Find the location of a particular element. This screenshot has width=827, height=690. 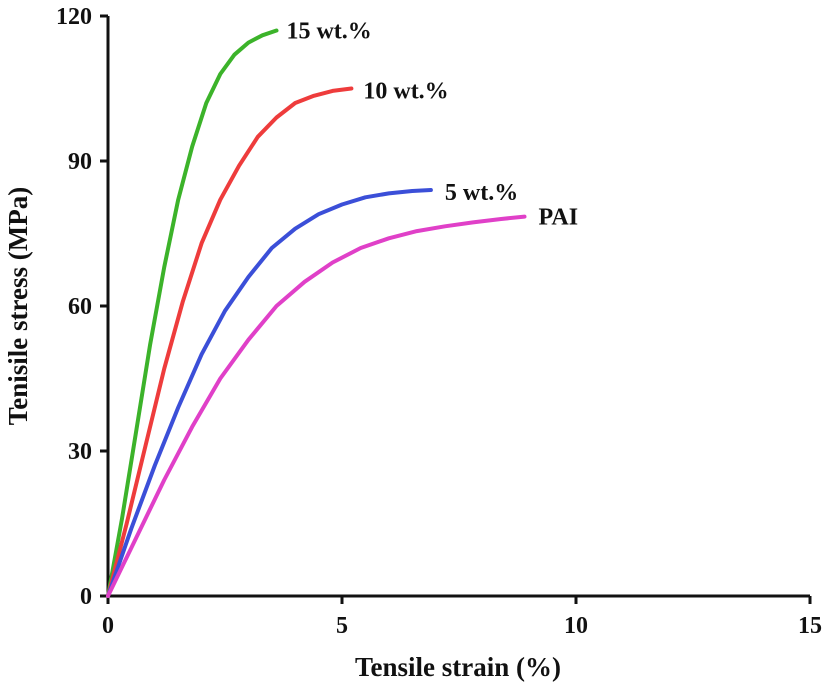

x-tick-label: 10 is located at coordinates (576, 626).